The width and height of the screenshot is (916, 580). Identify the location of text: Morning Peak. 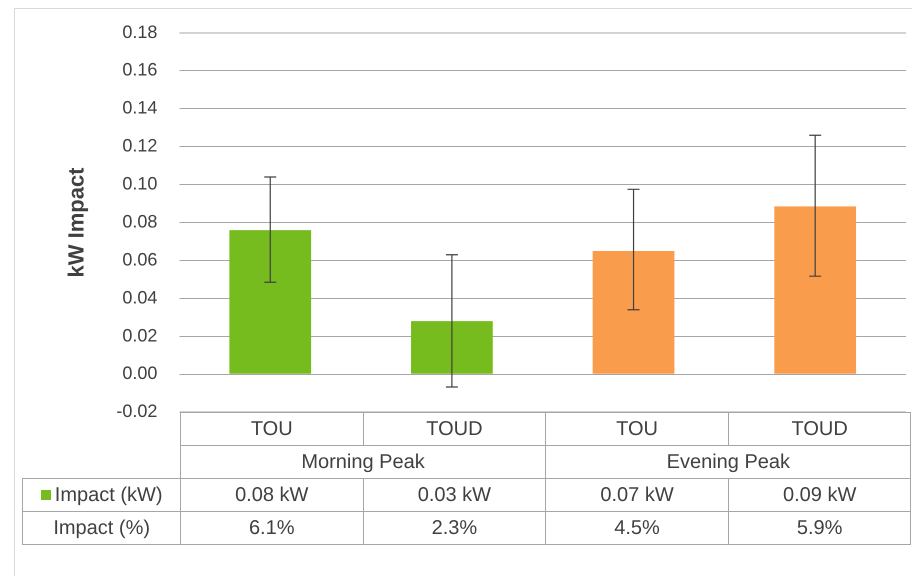
(363, 462).